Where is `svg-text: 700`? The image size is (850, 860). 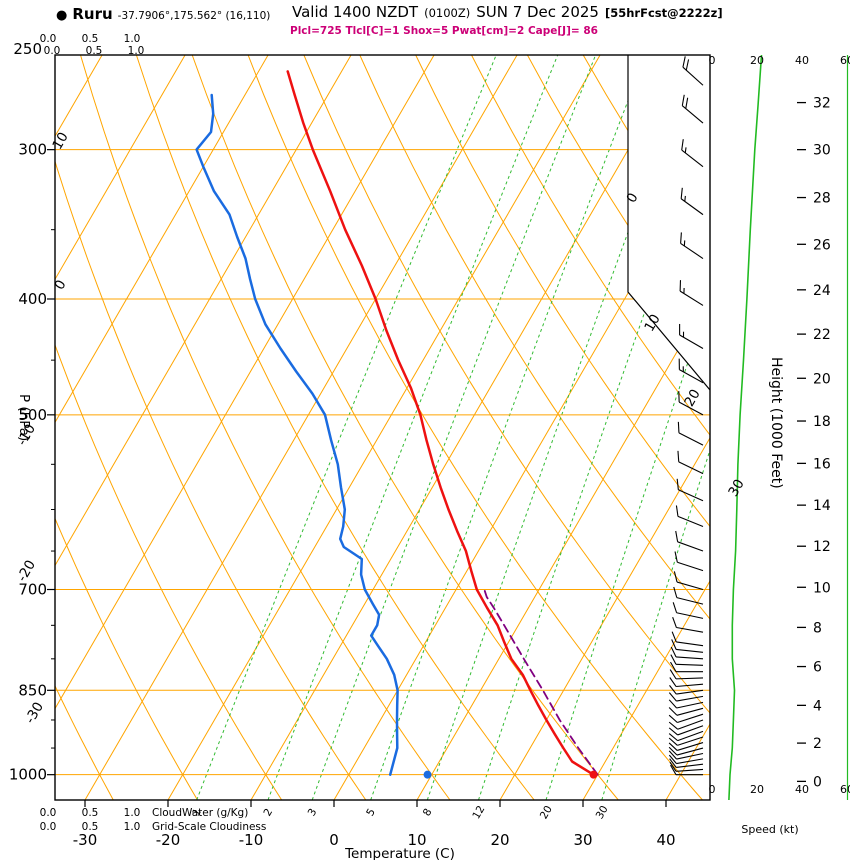
svg-text: 700 is located at coordinates (32, 590).